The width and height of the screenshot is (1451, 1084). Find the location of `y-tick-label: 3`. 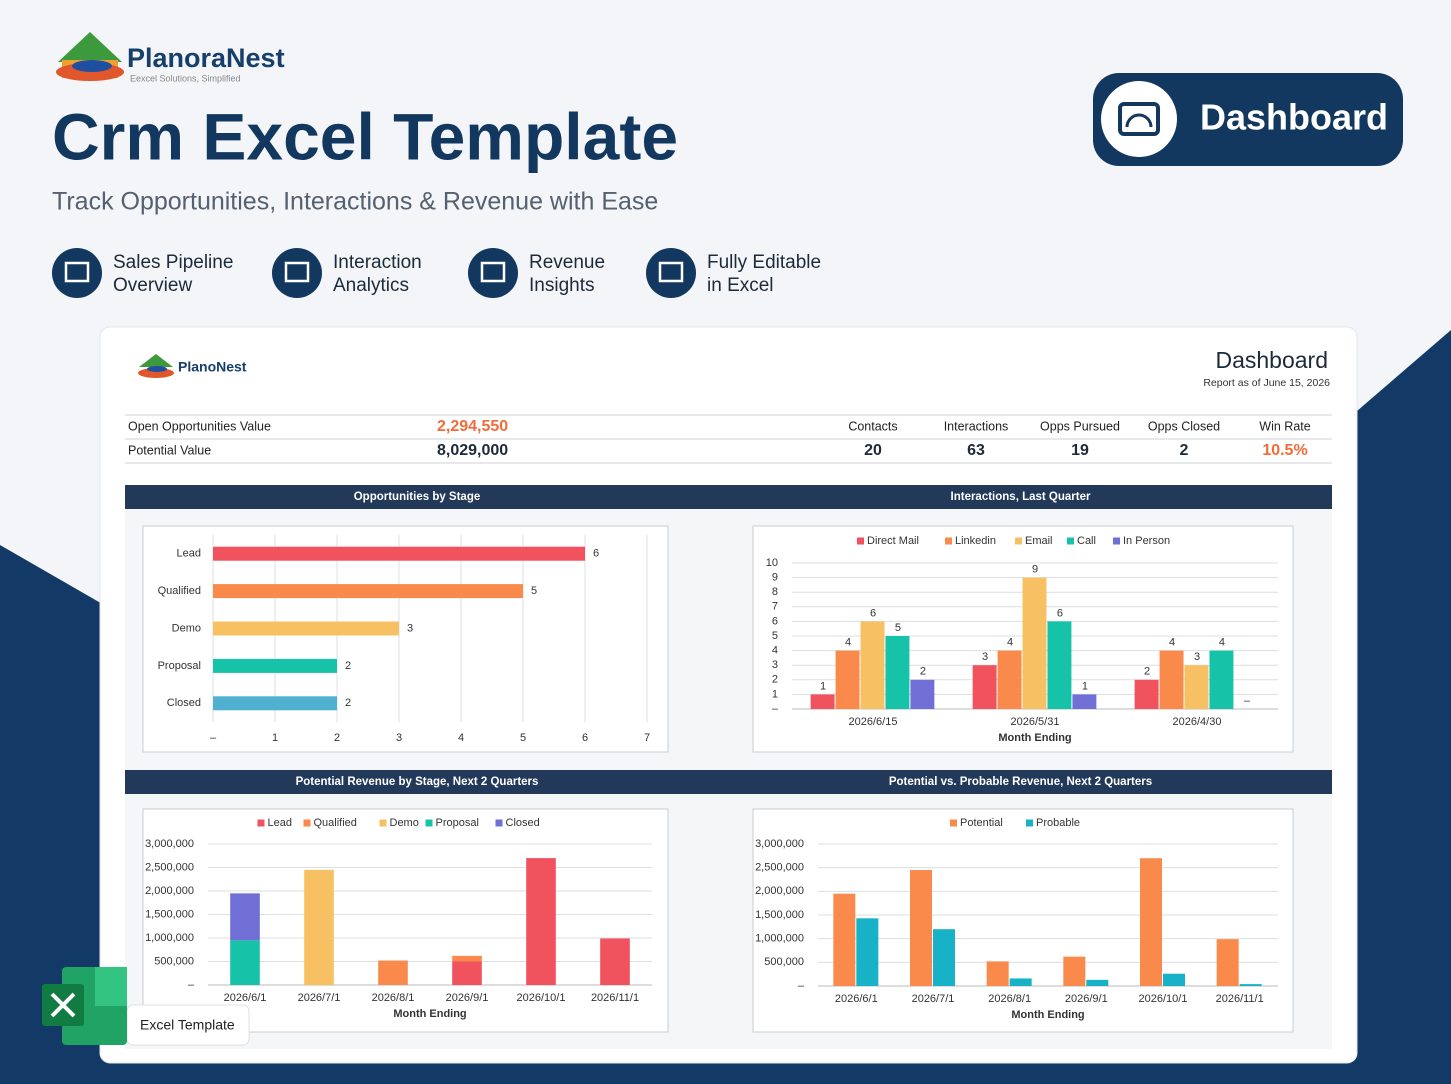

y-tick-label: 3 is located at coordinates (775, 665).